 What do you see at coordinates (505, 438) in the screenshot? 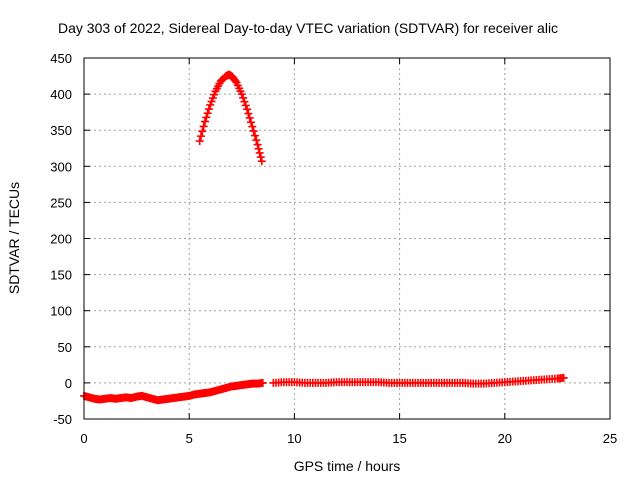
I see `x-tick-label: 20` at bounding box center [505, 438].